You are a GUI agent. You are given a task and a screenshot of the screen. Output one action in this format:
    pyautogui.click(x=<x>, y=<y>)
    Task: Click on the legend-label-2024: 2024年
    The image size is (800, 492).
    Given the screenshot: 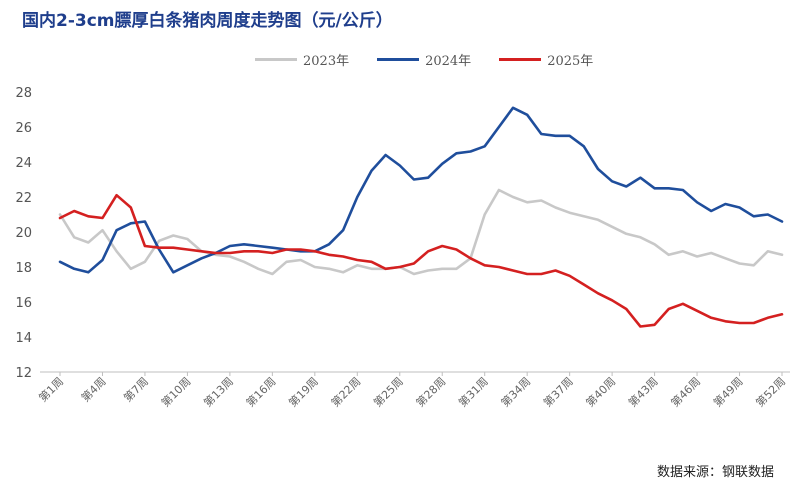 What is the action you would take?
    pyautogui.click(x=448, y=61)
    